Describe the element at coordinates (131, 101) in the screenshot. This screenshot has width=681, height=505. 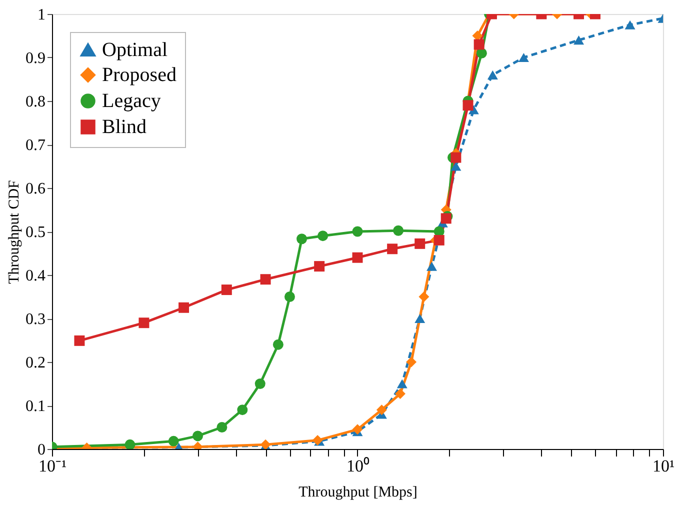
I see `legend-label: Legacy` at that location.